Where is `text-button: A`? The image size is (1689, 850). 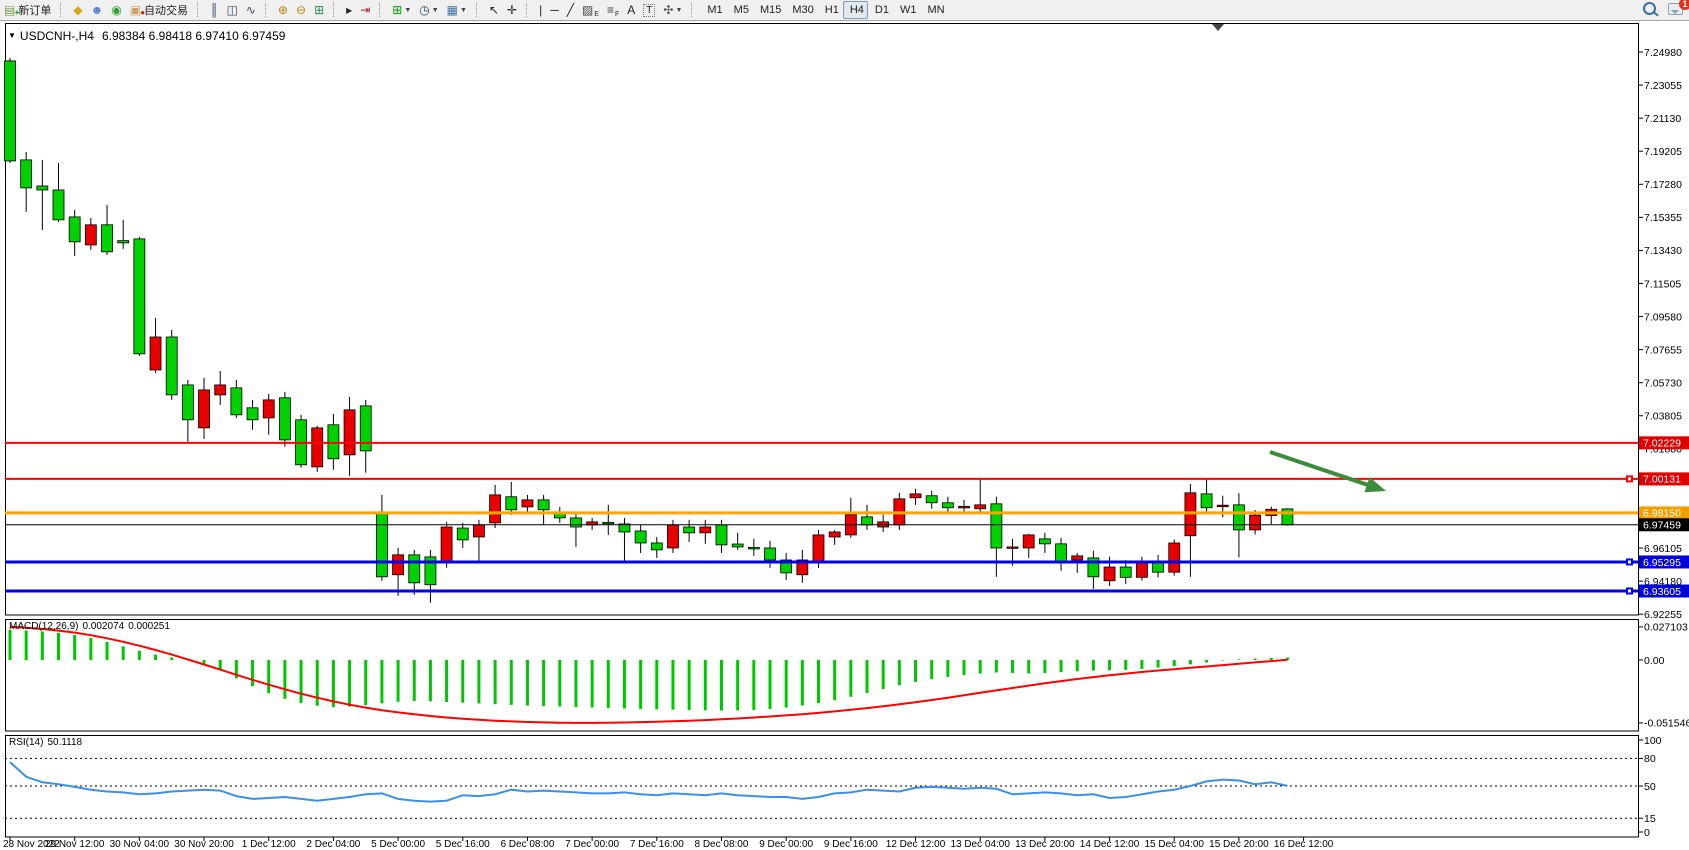
text-button: A is located at coordinates (631, 10).